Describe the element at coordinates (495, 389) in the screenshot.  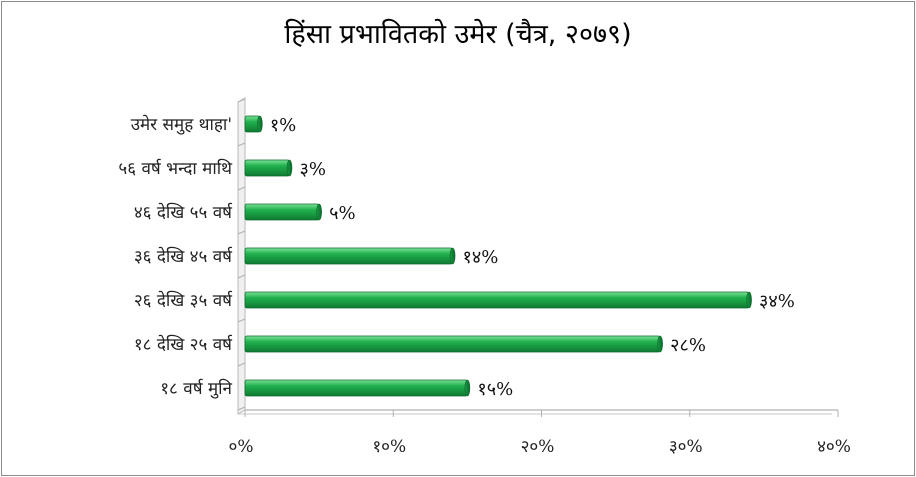
I see `data-label: १५%` at that location.